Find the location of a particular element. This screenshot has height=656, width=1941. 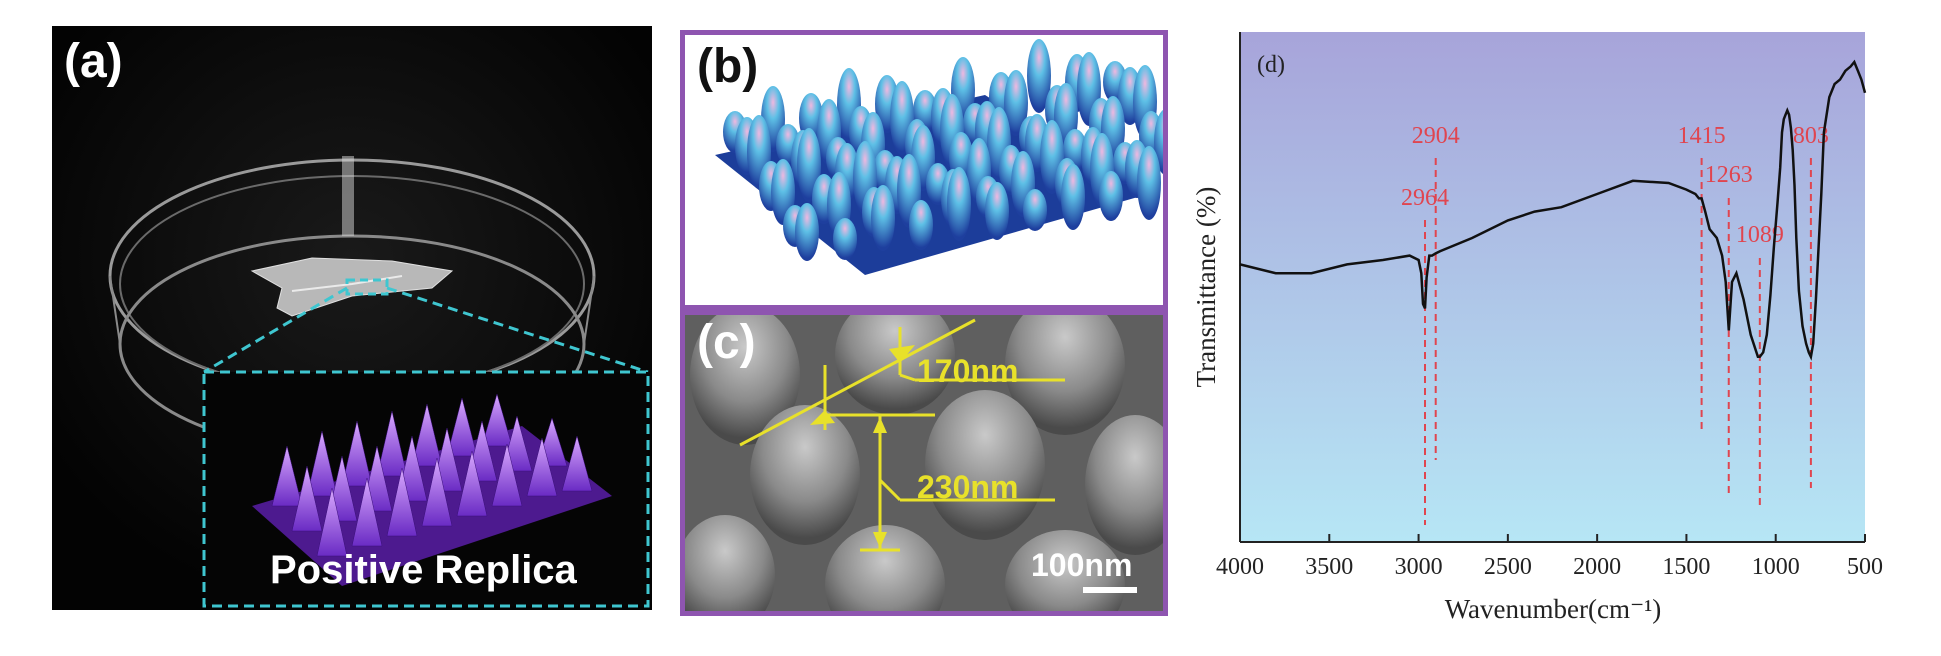

x-tick-label: 2500 is located at coordinates (1508, 567).